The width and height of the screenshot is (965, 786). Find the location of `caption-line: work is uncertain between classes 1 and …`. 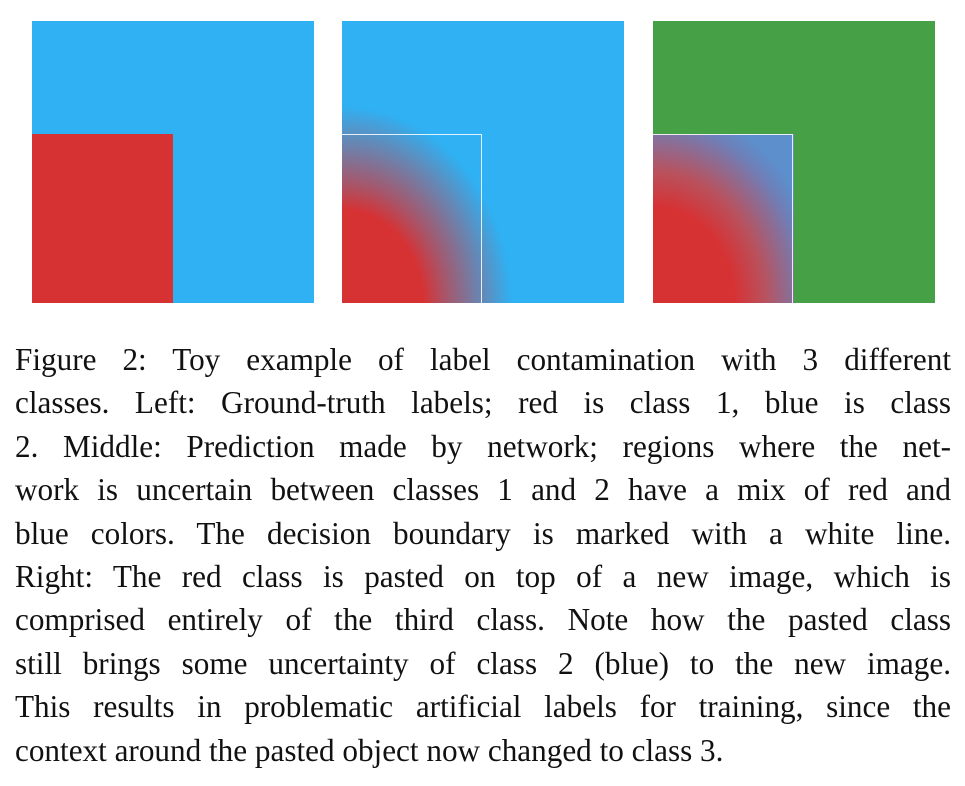

caption-line: work is uncertain between classes 1 and … is located at coordinates (483, 490).